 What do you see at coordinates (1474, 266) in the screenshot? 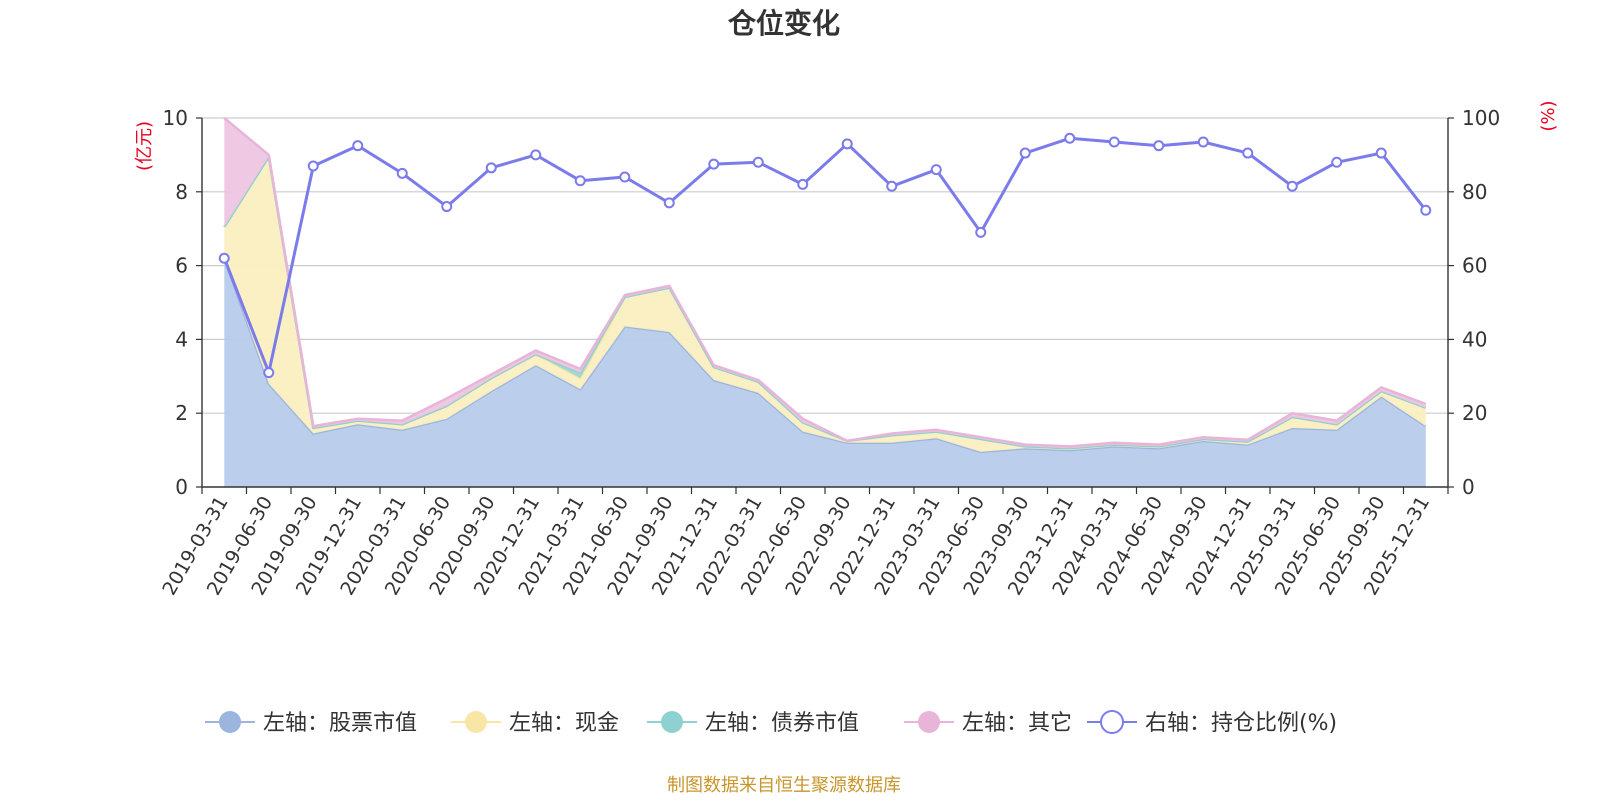
I see `right-axis-tick-label: 60` at bounding box center [1474, 266].